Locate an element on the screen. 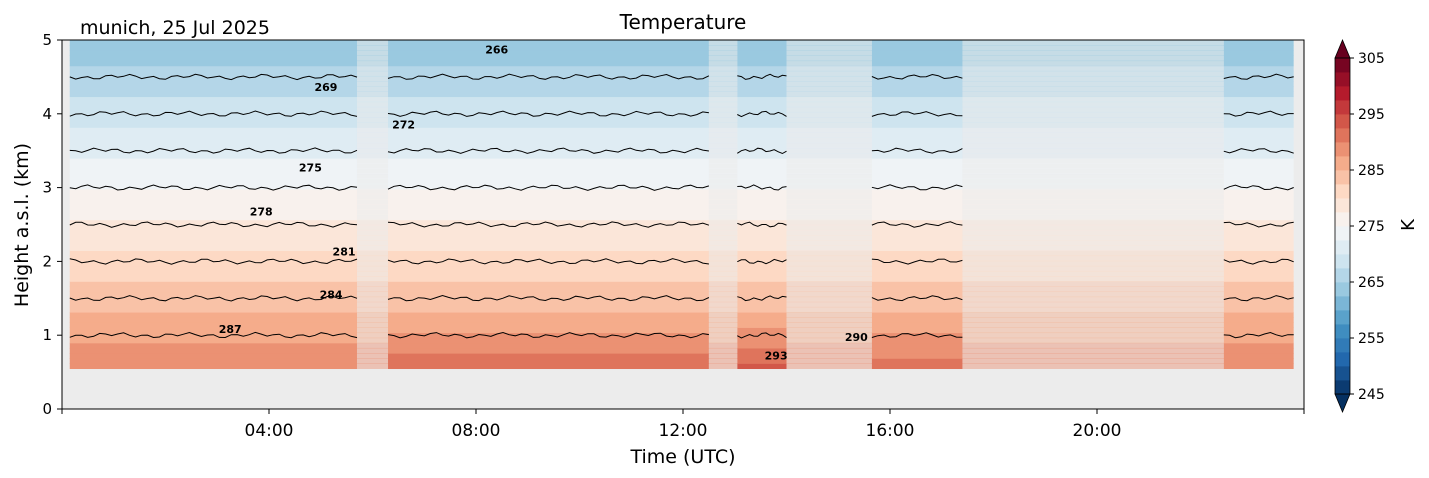  y-tick-label: 5 is located at coordinates (47, 40).